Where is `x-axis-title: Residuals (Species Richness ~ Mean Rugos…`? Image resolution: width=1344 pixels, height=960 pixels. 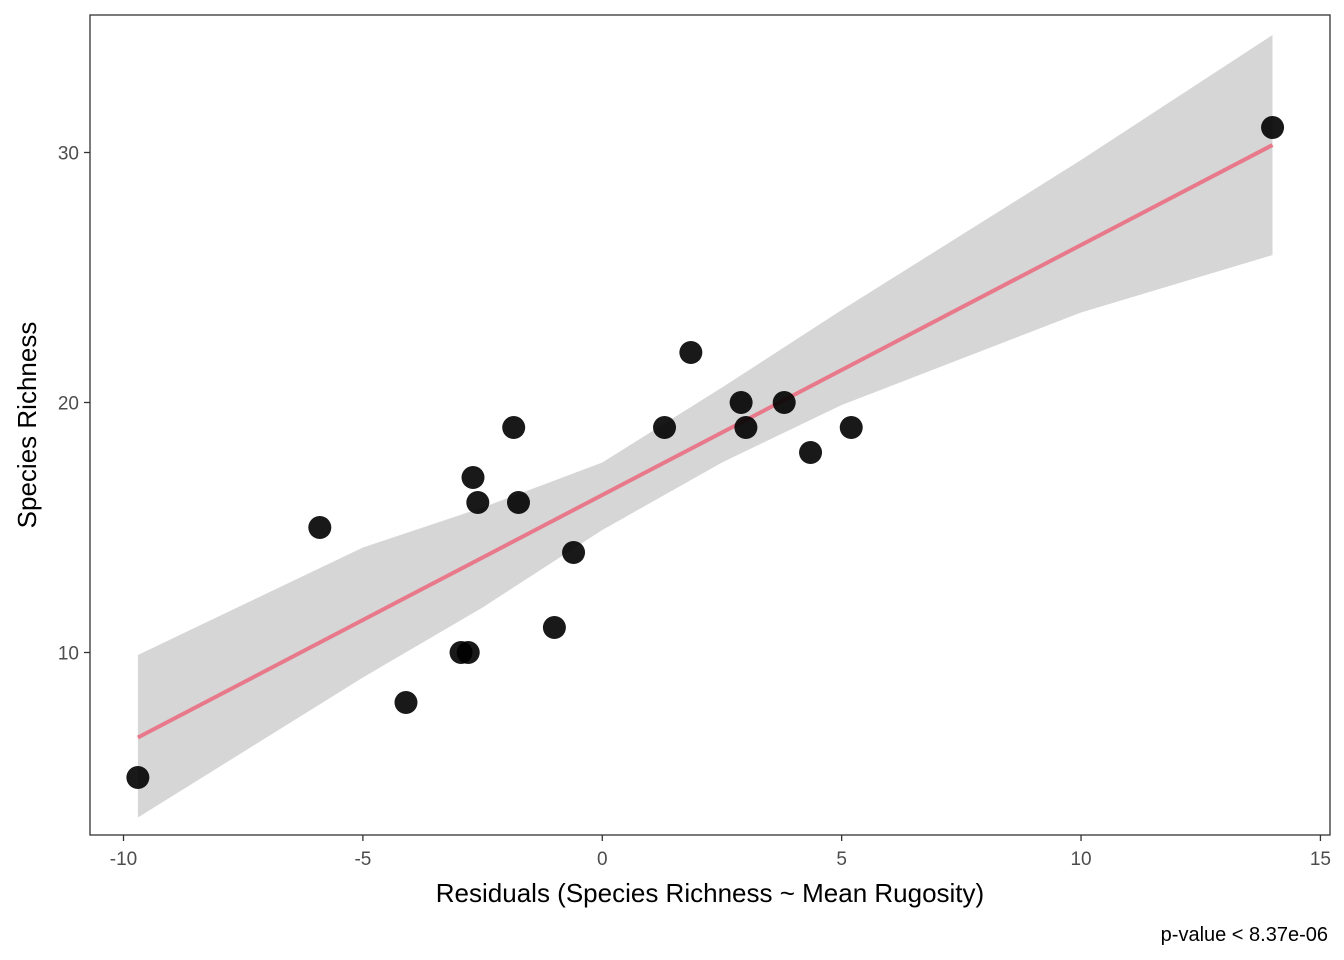
x-axis-title: Residuals (Species Richness ~ Mean Rugos… is located at coordinates (710, 893).